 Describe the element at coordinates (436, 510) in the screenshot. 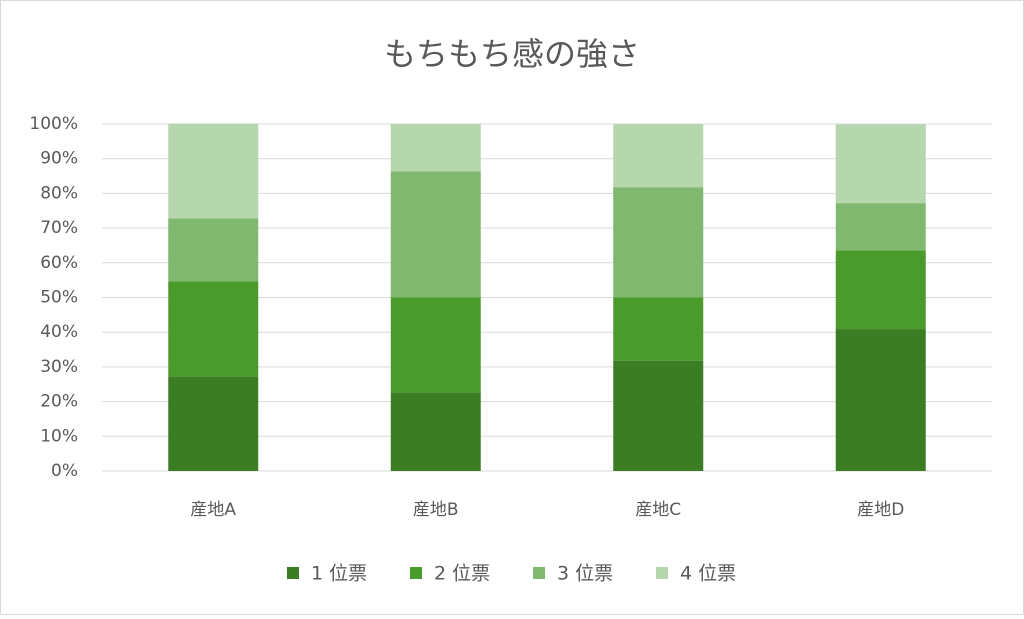

I see `x-tick-label: 産地B` at that location.